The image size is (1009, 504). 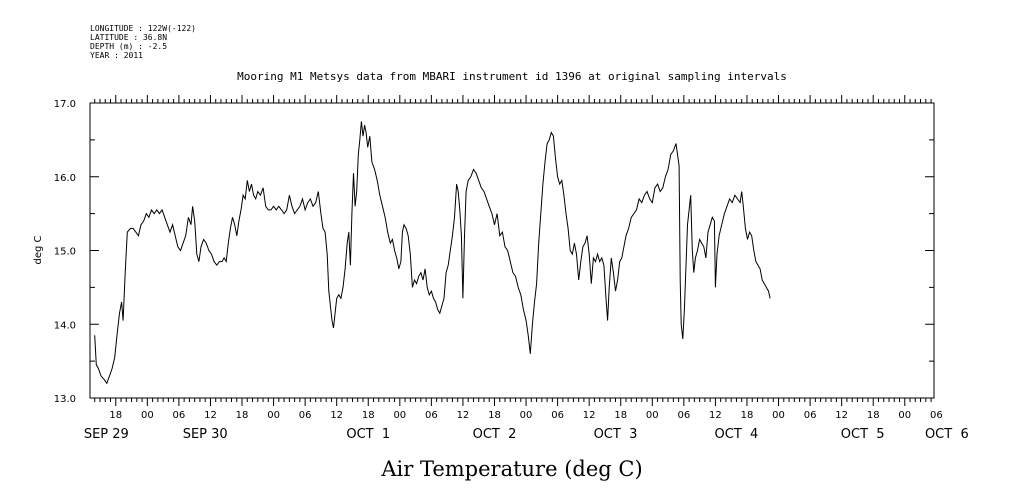 What do you see at coordinates (116, 55) in the screenshot?
I see `year-label: YEAR : 2011` at bounding box center [116, 55].